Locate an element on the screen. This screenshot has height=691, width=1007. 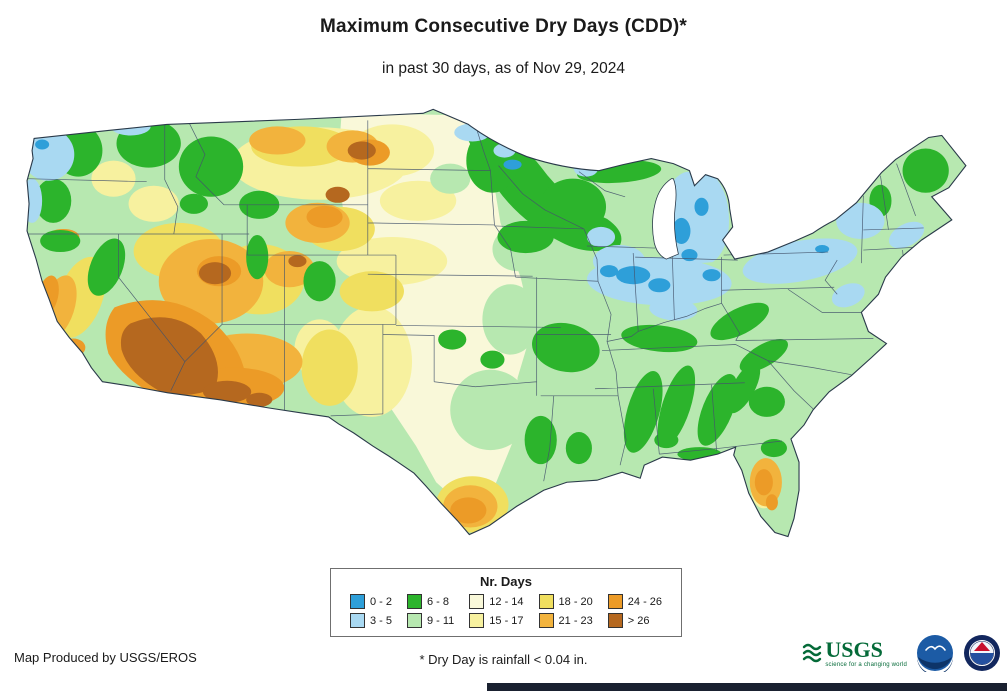
legend-label: 3 - 5 is located at coordinates (380, 620).